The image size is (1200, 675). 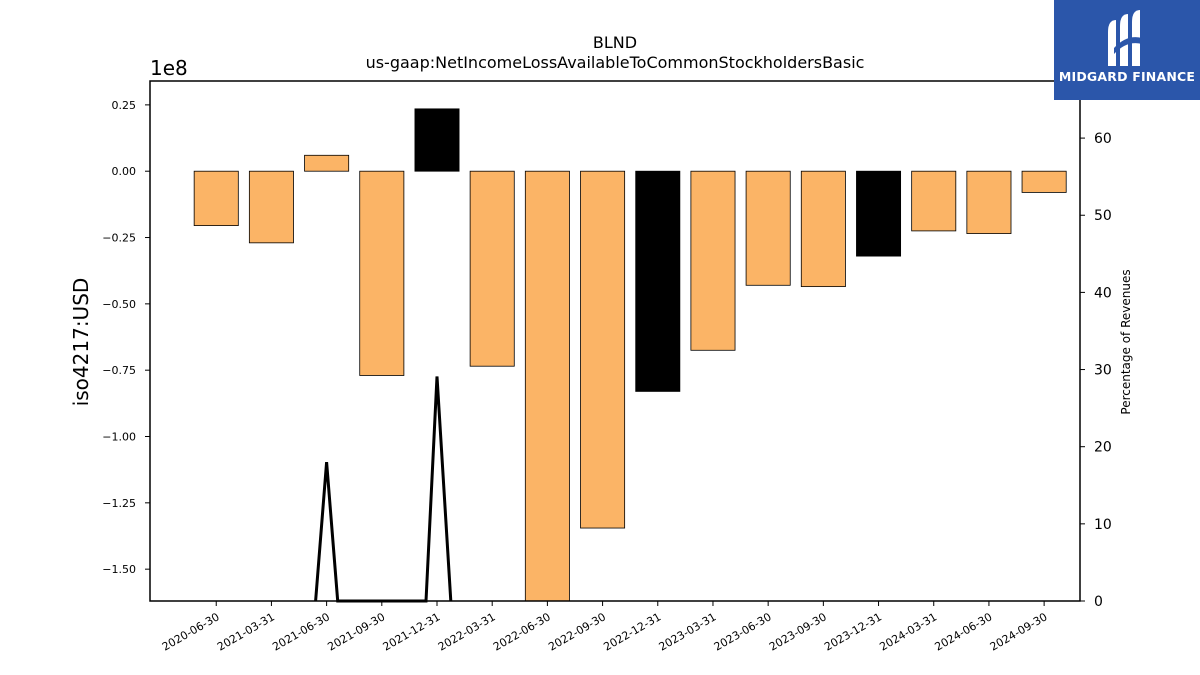 I want to click on midgard-finance-logo: MIDGARD FINANCE, so click(x=1127, y=50).